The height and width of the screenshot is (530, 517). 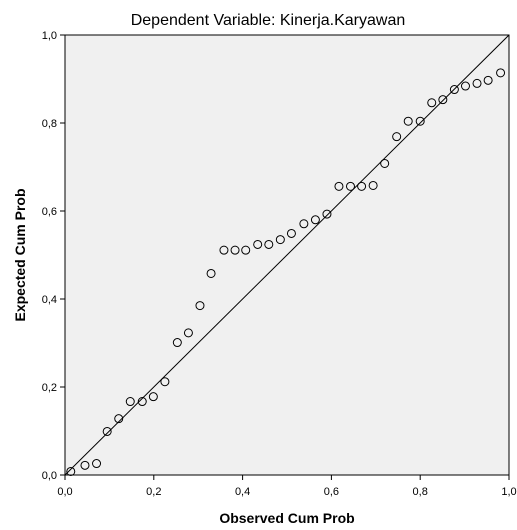 What do you see at coordinates (153, 492) in the screenshot?
I see `x-tick-label-1: 0,2` at bounding box center [153, 492].